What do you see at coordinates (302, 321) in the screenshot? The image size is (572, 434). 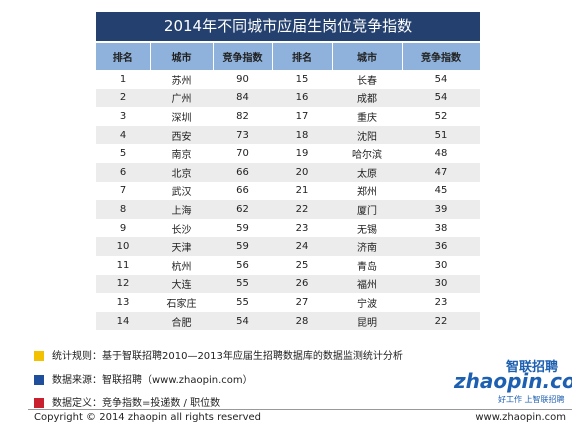 I see `table-cell: 28` at bounding box center [302, 321].